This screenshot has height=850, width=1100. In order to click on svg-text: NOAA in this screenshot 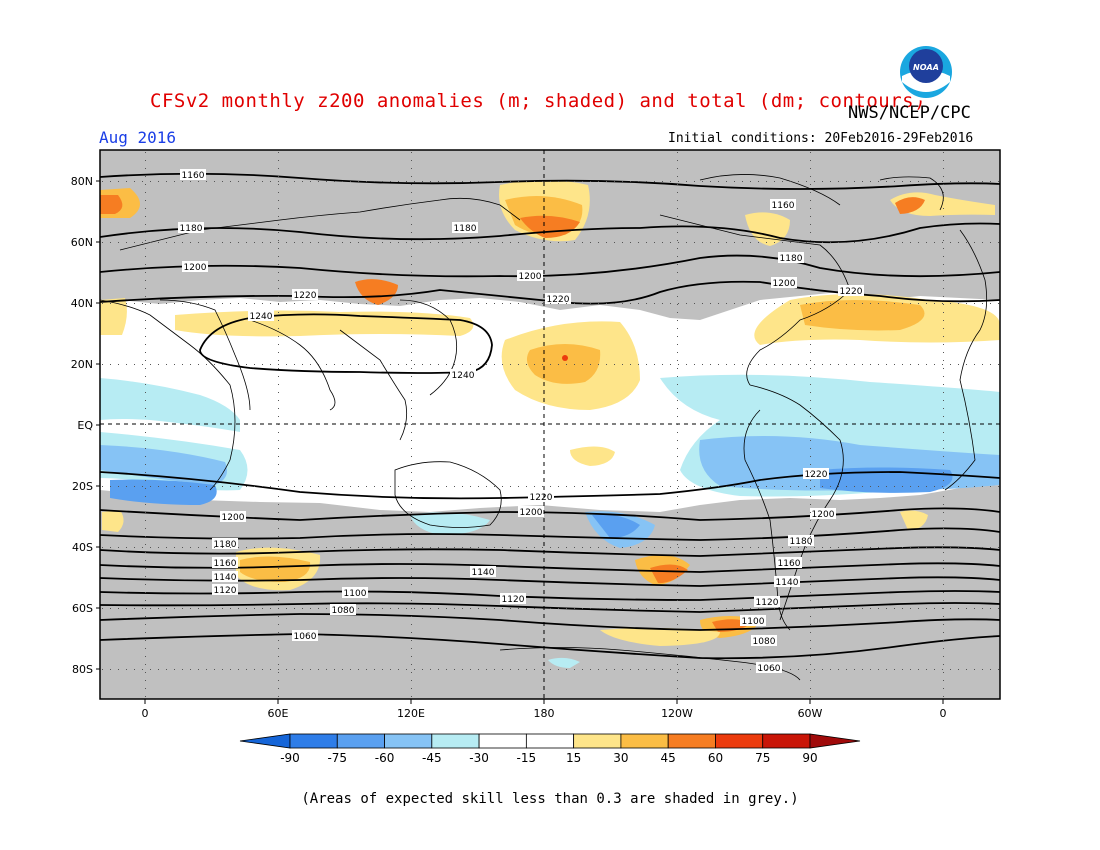, I will do `click(926, 67)`.